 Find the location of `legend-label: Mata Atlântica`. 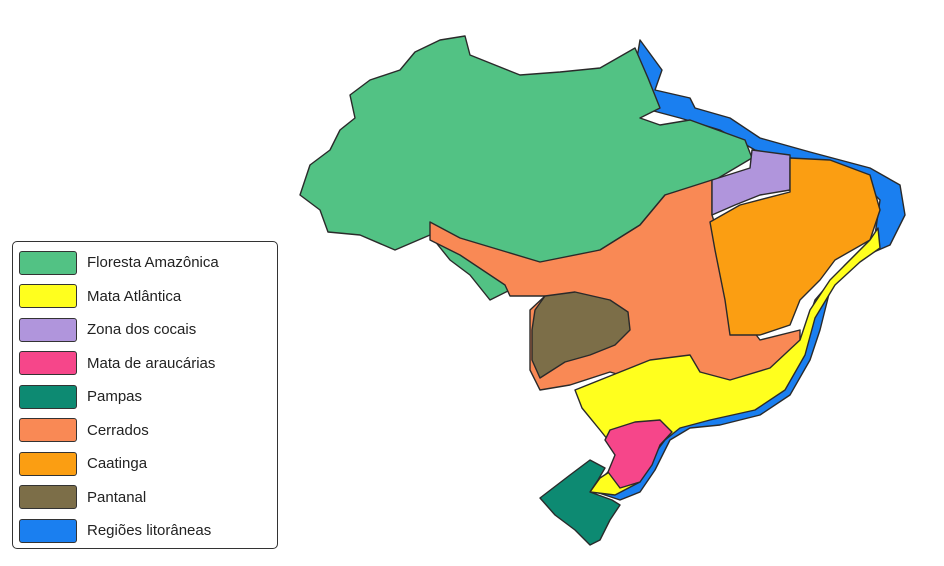

legend-label: Mata Atlântica is located at coordinates (134, 296).